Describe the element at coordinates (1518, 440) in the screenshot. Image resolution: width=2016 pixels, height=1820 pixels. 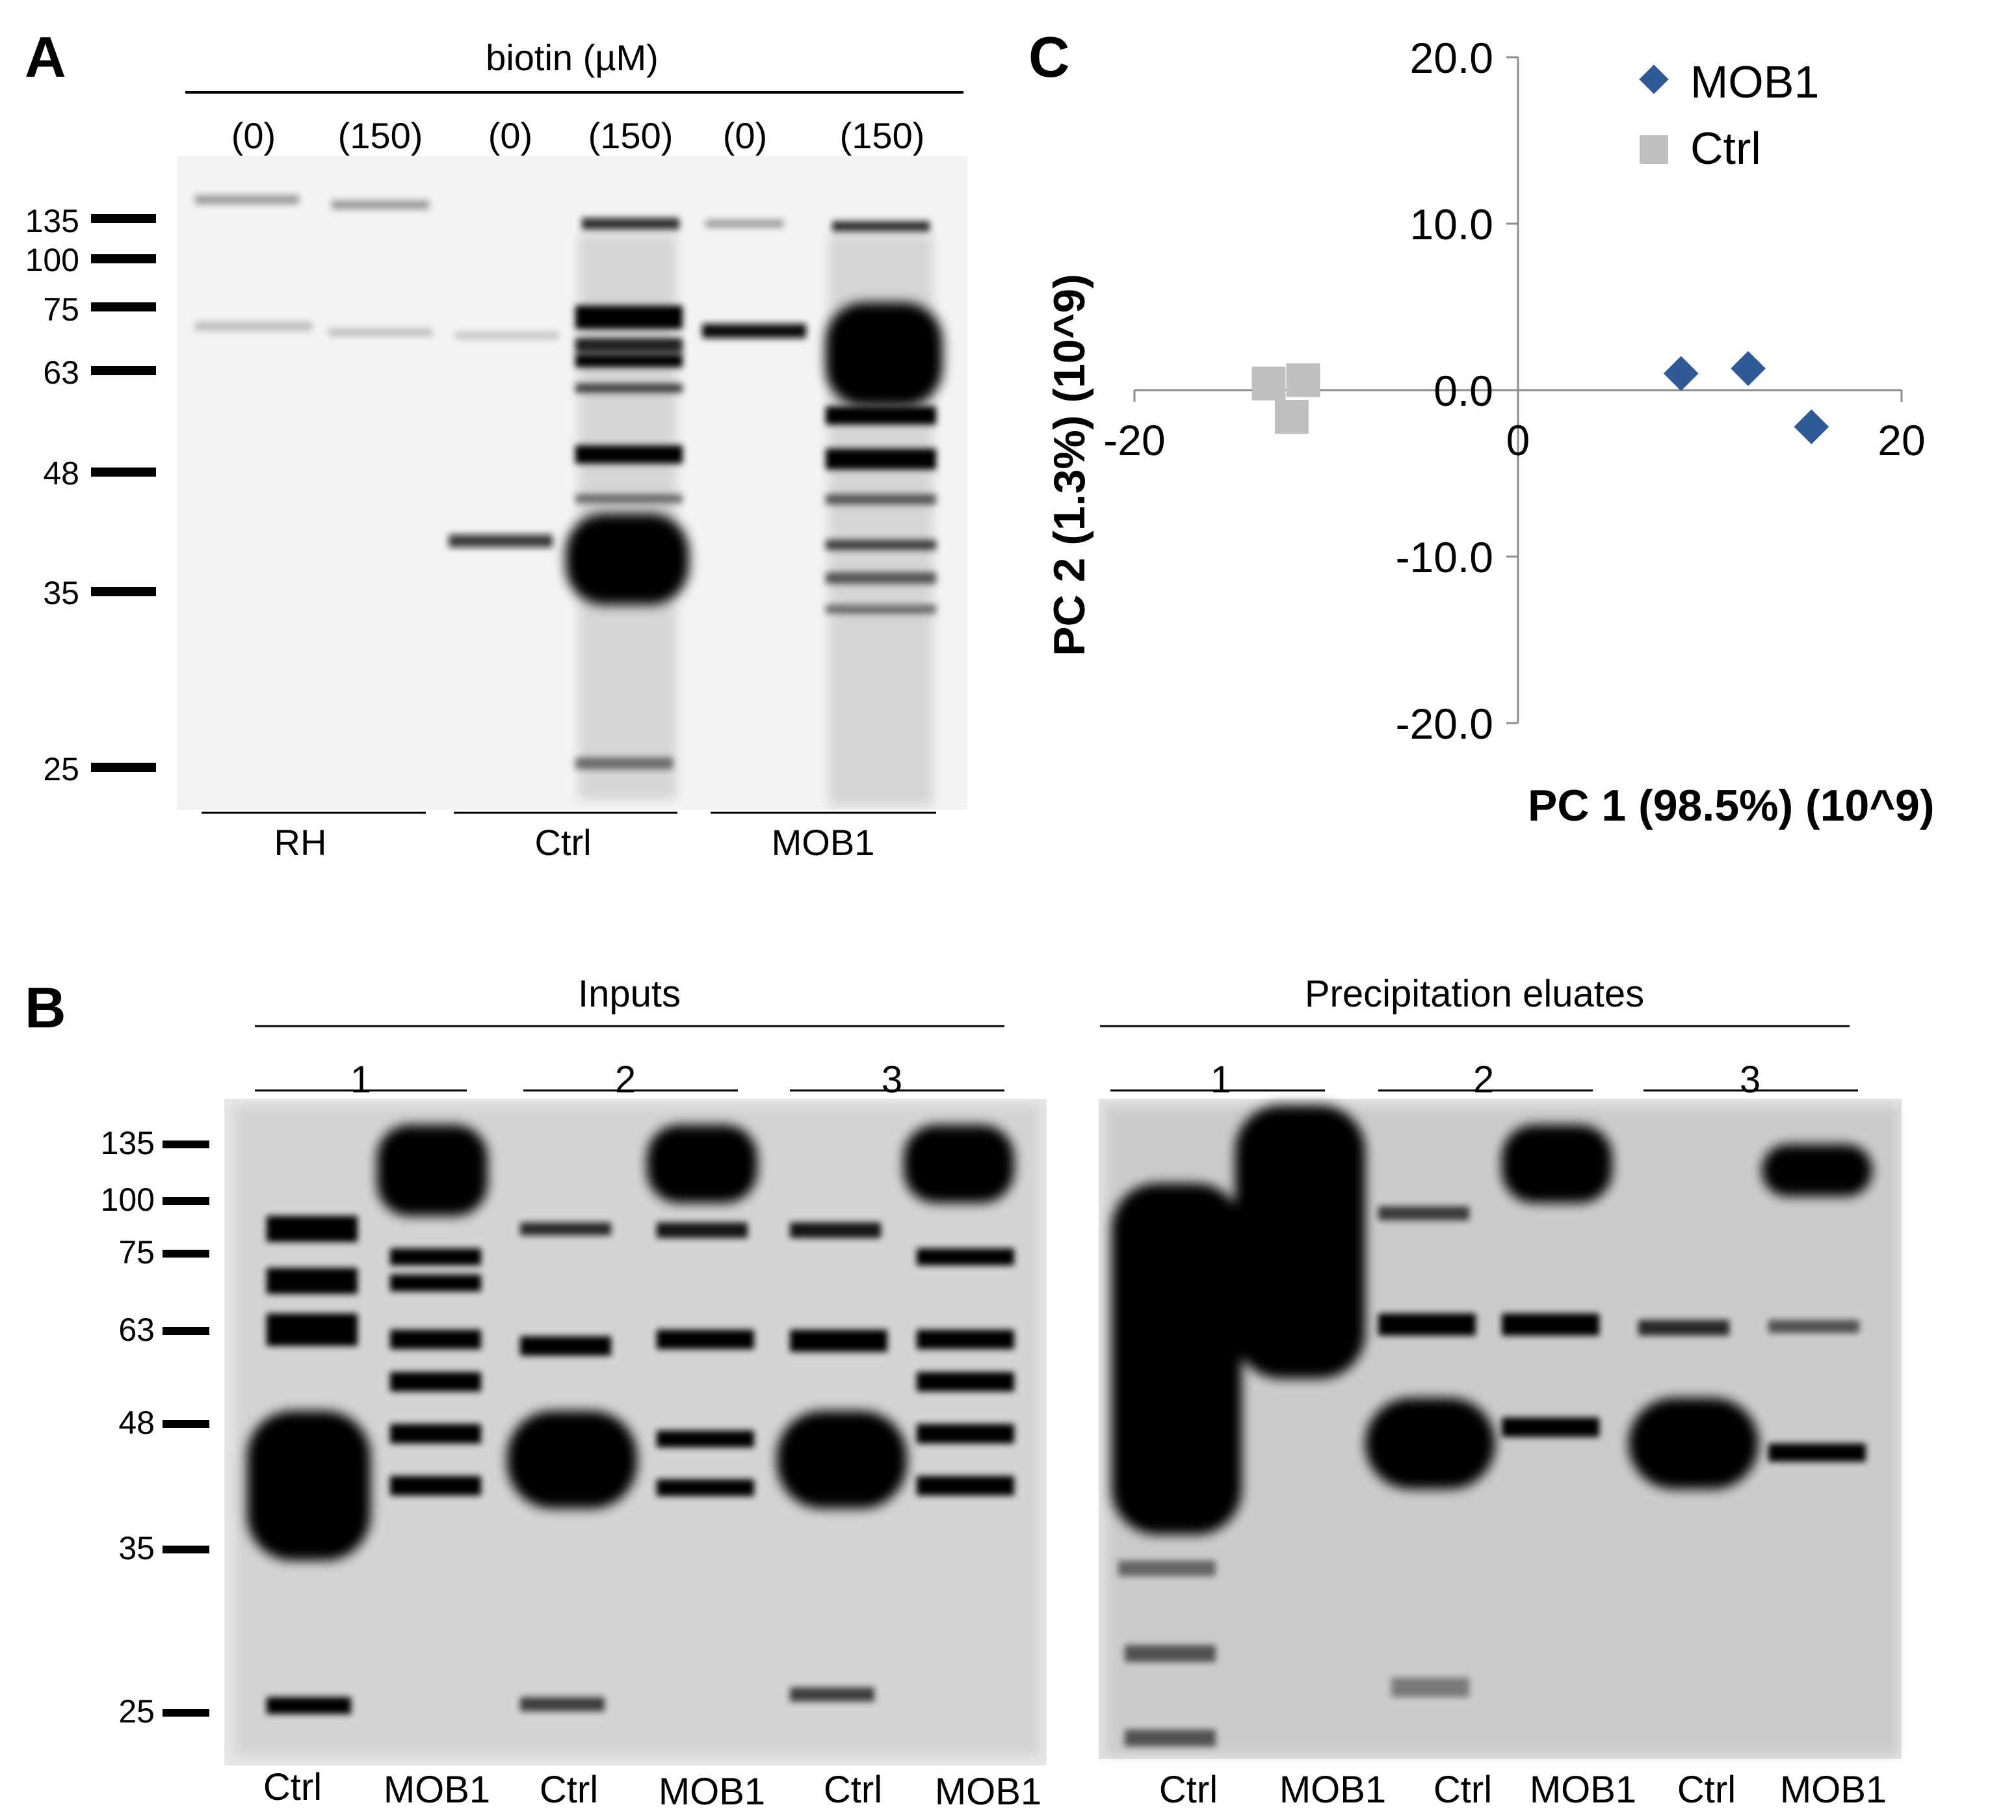
I see `x-tick-label: 0` at that location.